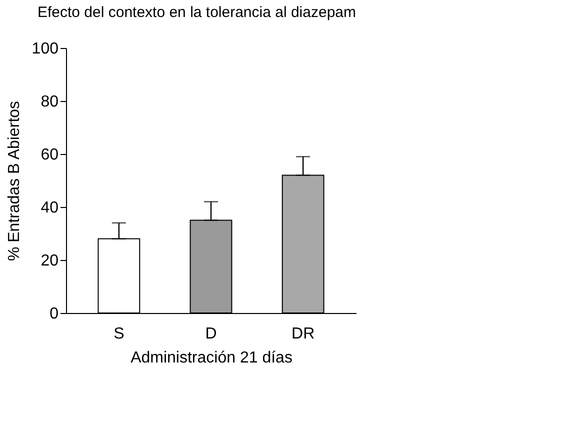 Image resolution: width=588 pixels, height=434 pixels. Describe the element at coordinates (119, 334) in the screenshot. I see `x-tick-label: S` at that location.